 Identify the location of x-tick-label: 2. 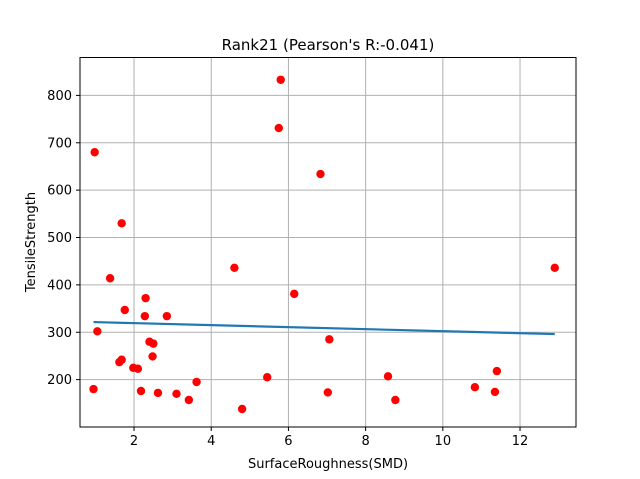
(134, 441).